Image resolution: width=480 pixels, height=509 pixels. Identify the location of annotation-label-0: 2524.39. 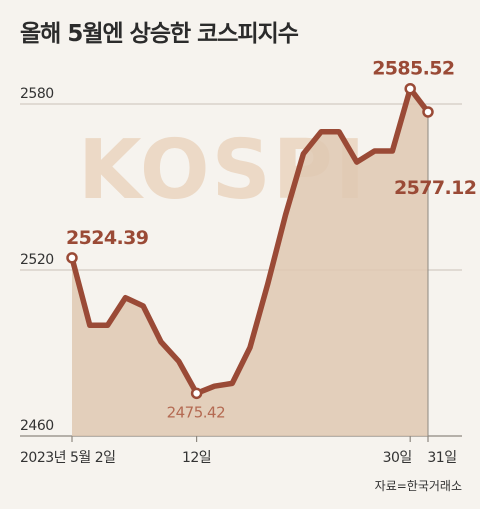
(107, 238).